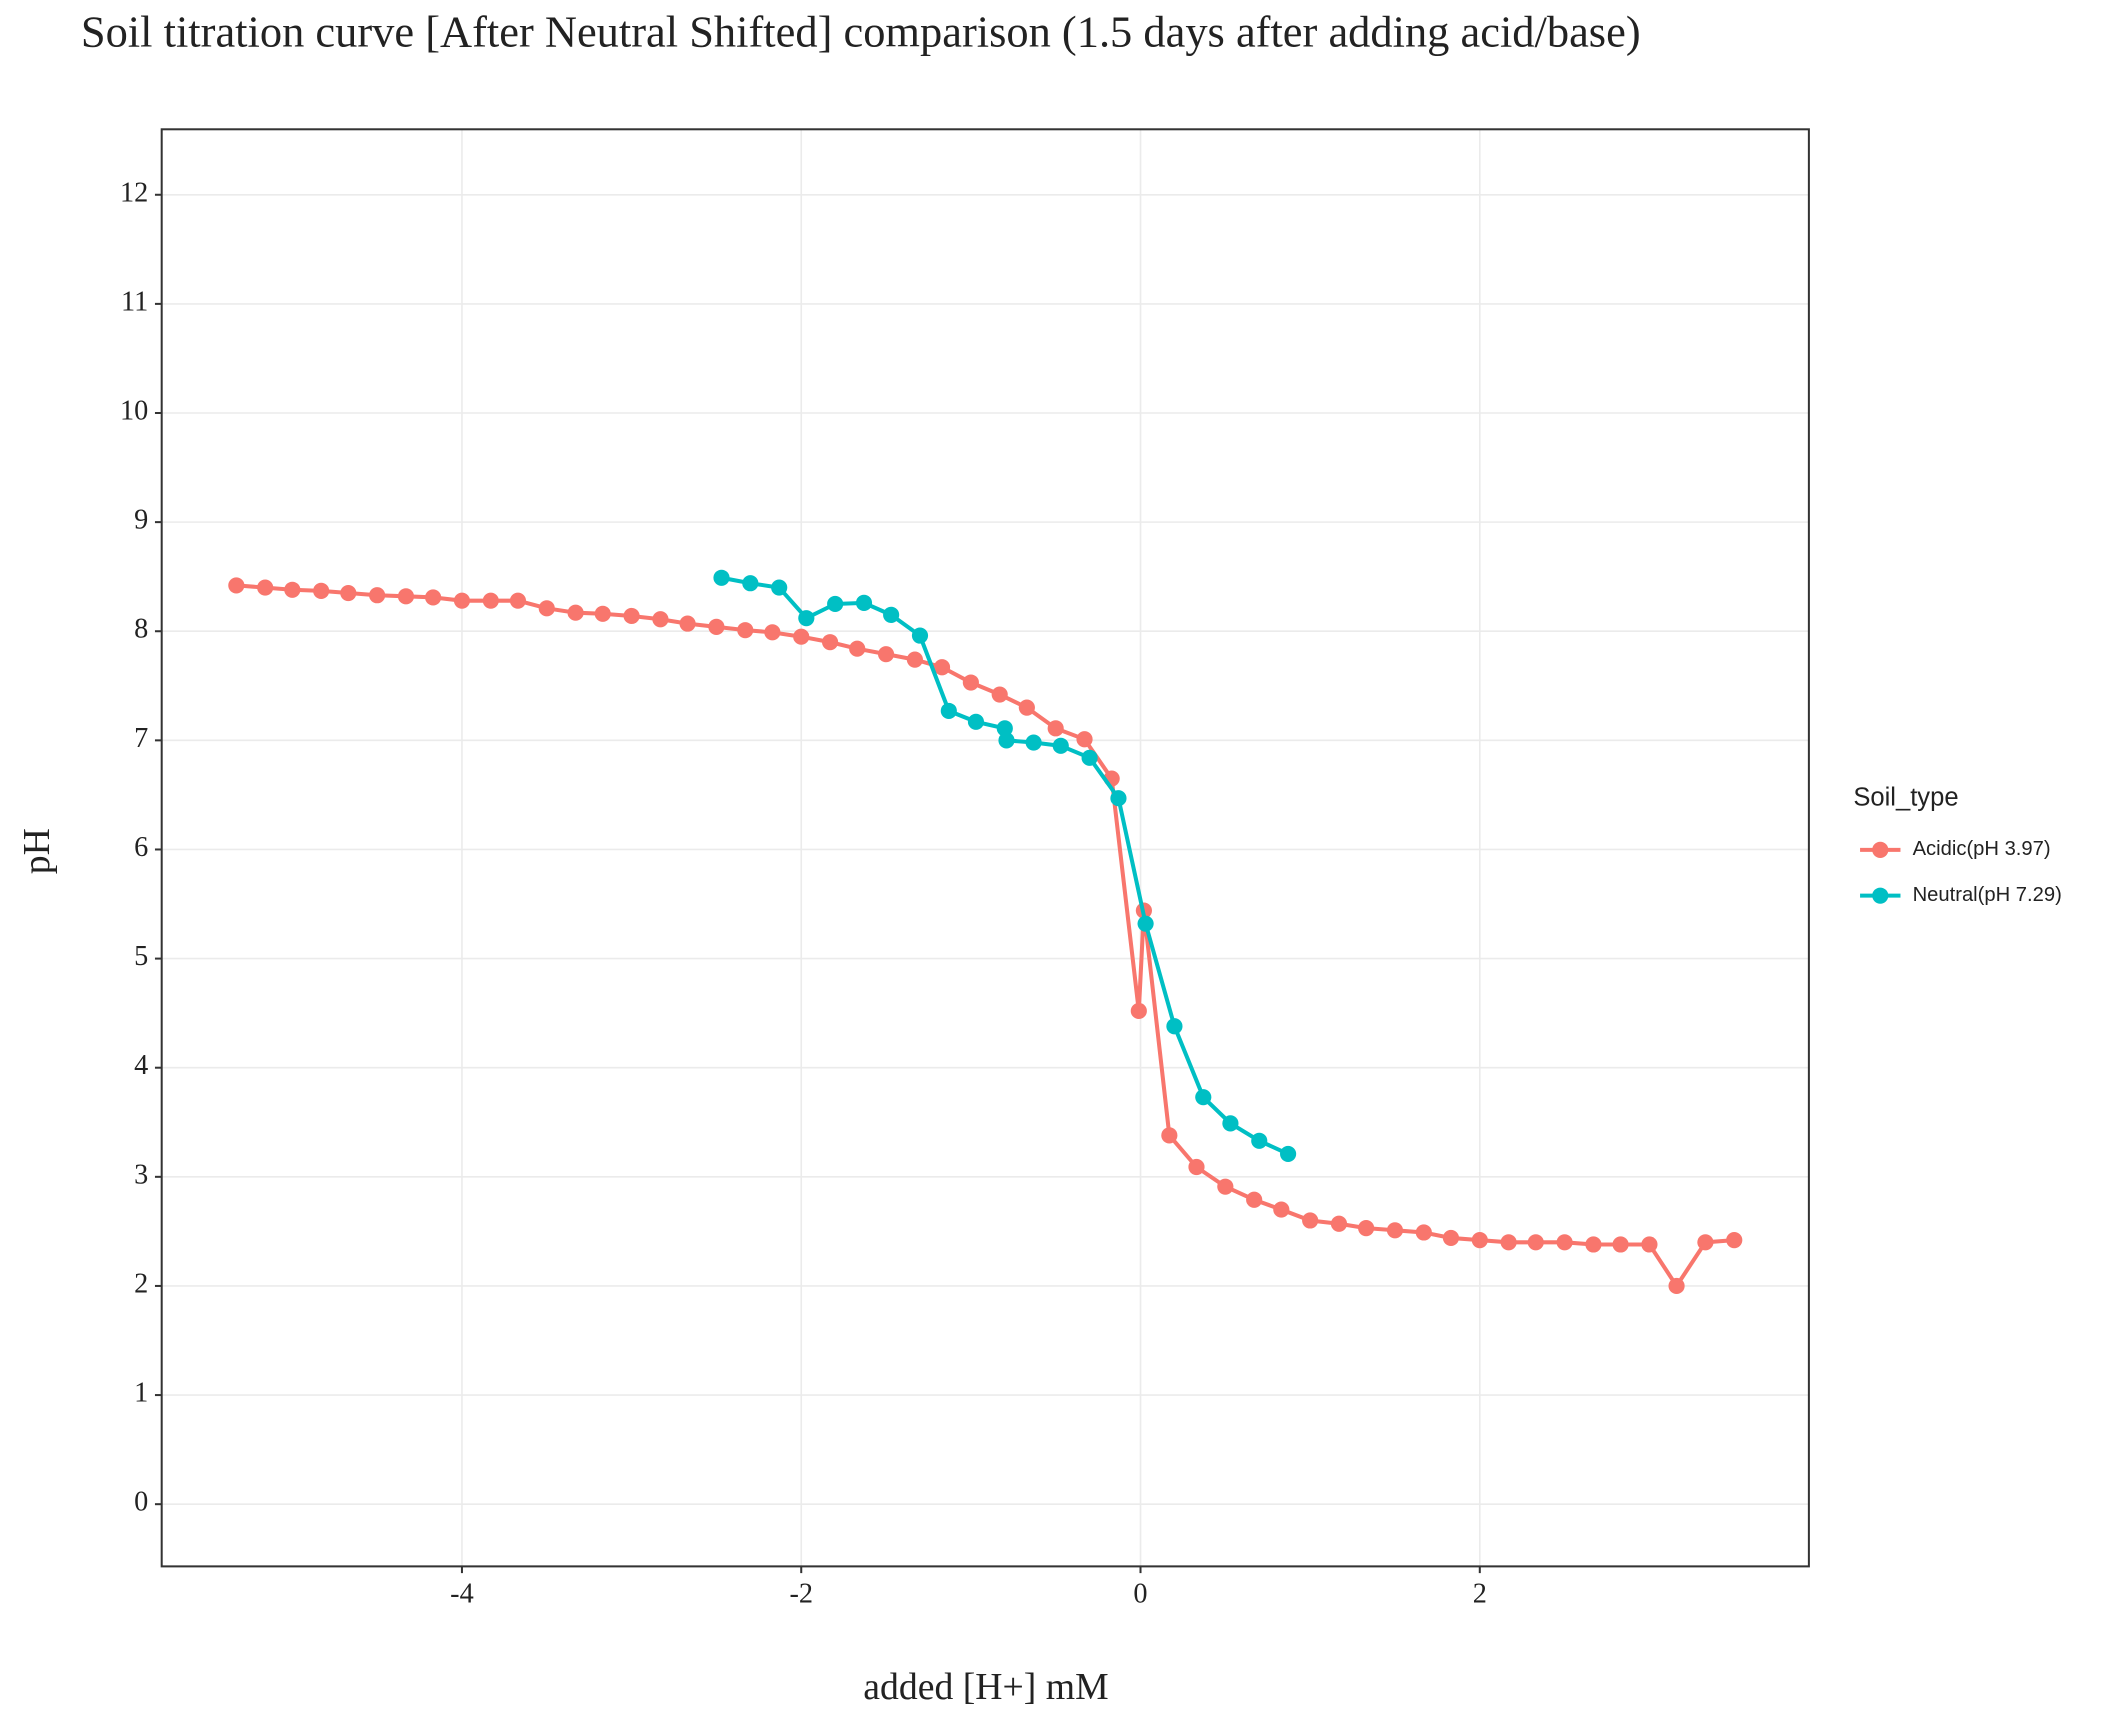 This screenshot has height=1728, width=2112. Describe the element at coordinates (801, 1593) in the screenshot. I see `x-tick-label: -2` at that location.